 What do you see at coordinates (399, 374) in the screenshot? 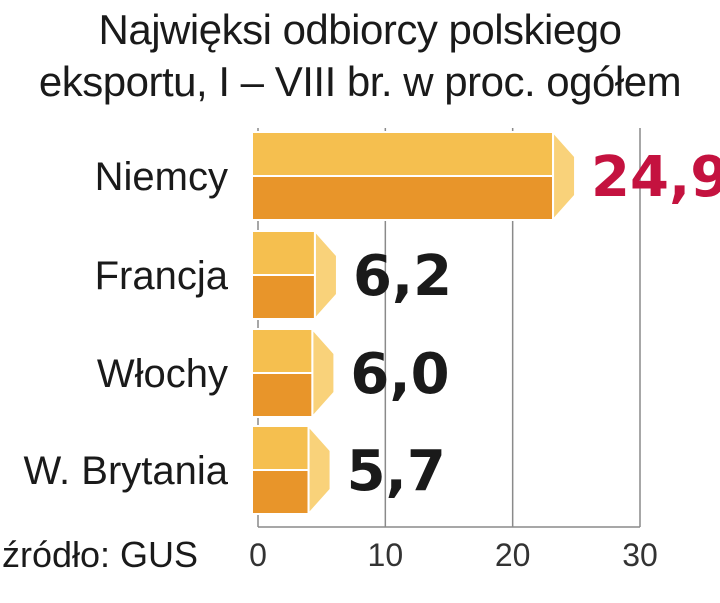
I see `value-label-2: 6,0` at bounding box center [399, 374].